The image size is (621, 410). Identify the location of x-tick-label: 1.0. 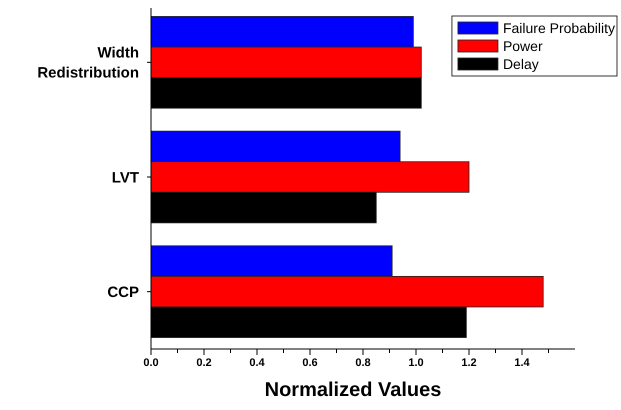
(416, 362).